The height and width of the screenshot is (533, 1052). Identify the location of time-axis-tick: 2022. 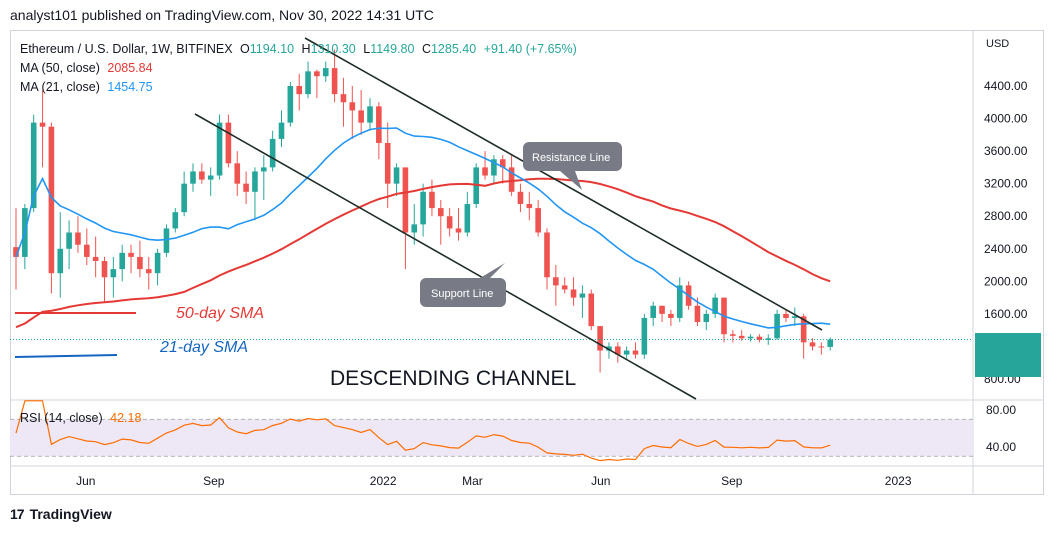
(383, 481).